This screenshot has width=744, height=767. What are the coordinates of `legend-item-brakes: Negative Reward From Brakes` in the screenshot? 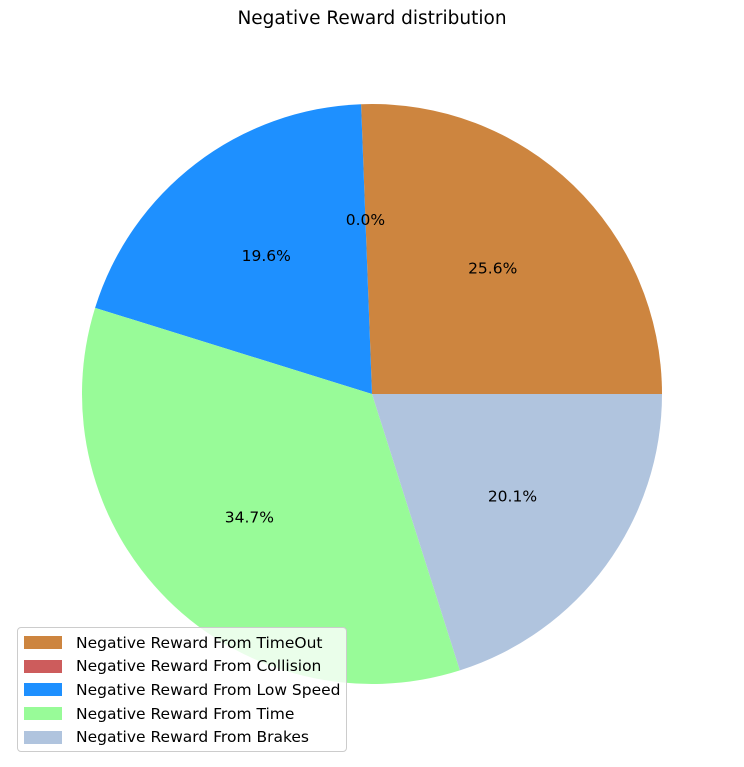 It's located at (182, 737).